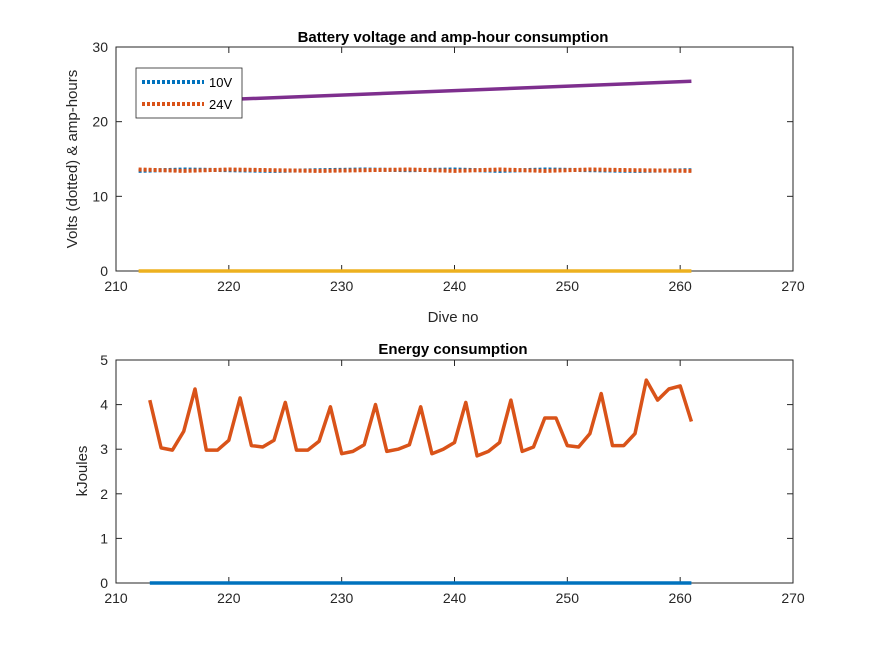 This screenshot has width=875, height=656. Describe the element at coordinates (220, 82) in the screenshot. I see `legend-label-10v: 10V` at that location.